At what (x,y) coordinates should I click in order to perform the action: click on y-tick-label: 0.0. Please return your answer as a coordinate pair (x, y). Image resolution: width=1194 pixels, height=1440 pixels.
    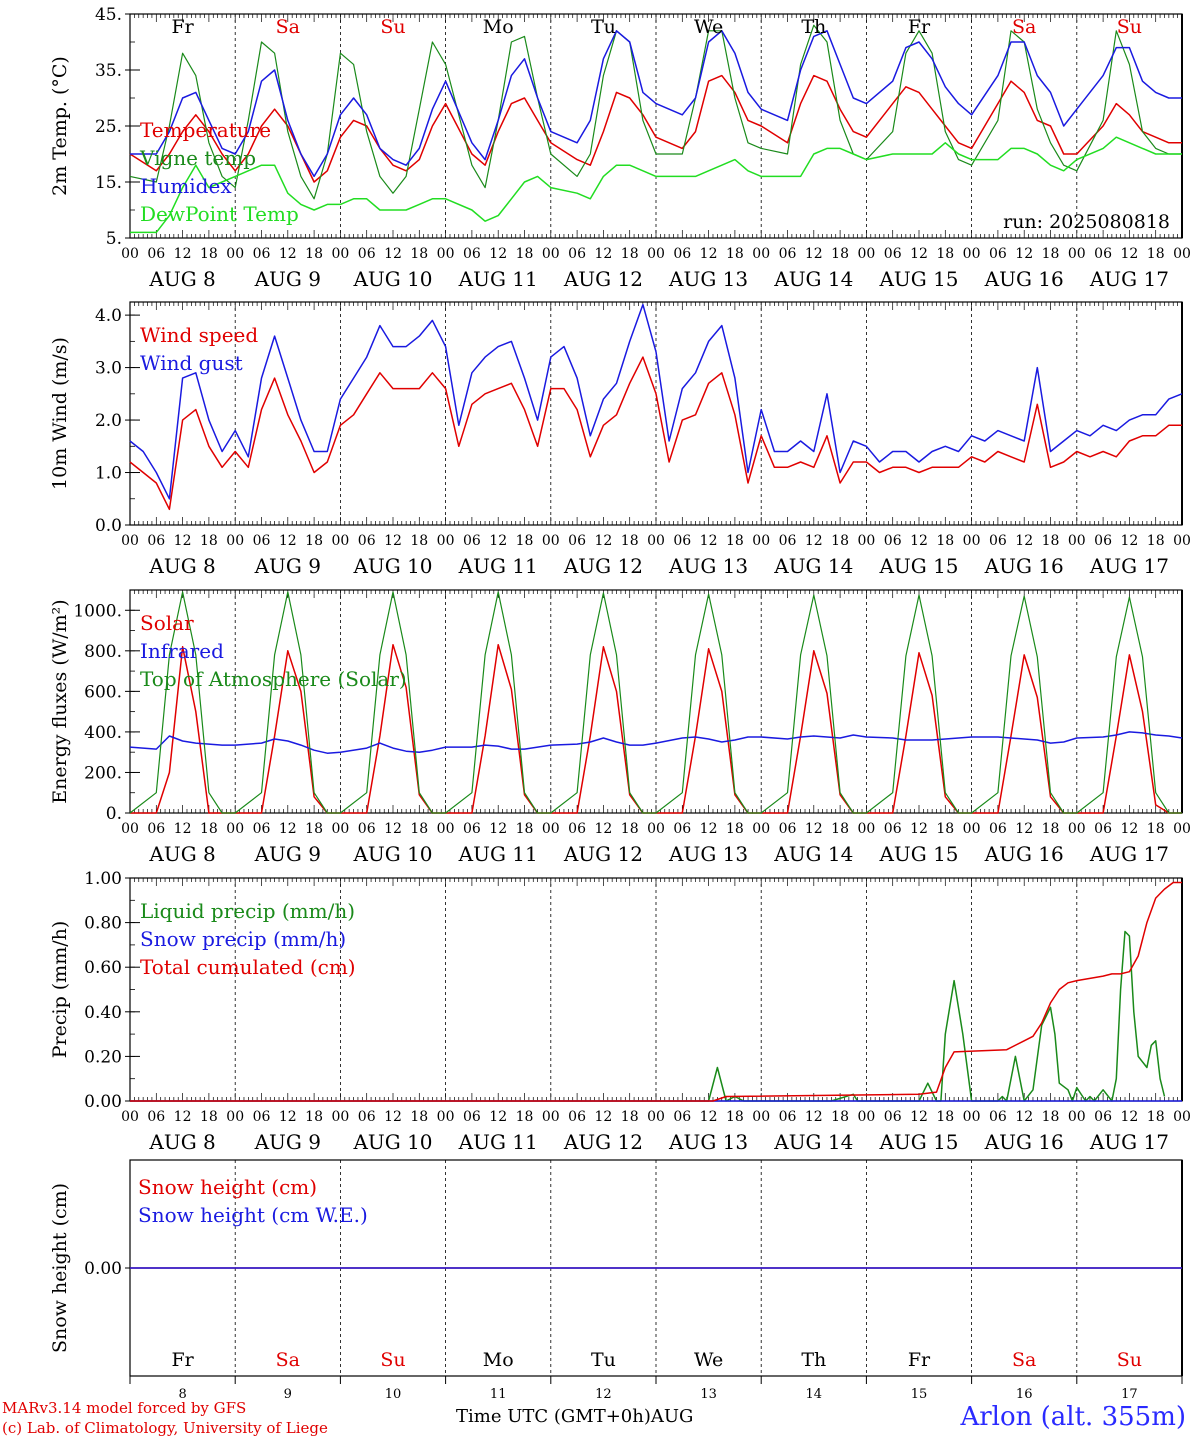
    Looking at the image, I should click on (108, 526).